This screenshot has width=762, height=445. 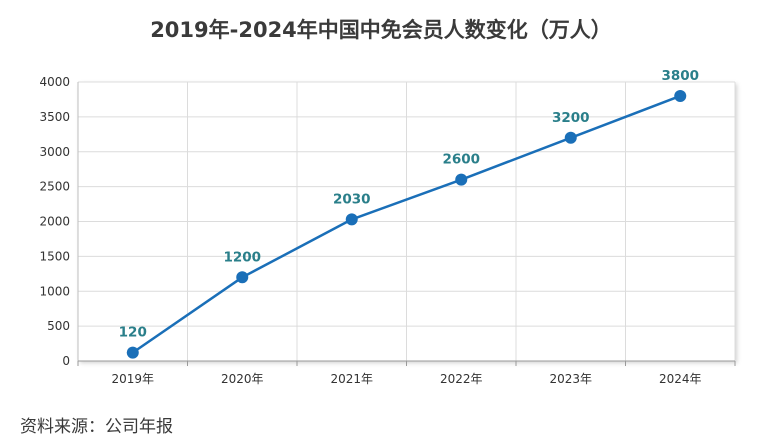 What do you see at coordinates (66, 361) in the screenshot?
I see `y-tick-label: 0` at bounding box center [66, 361].